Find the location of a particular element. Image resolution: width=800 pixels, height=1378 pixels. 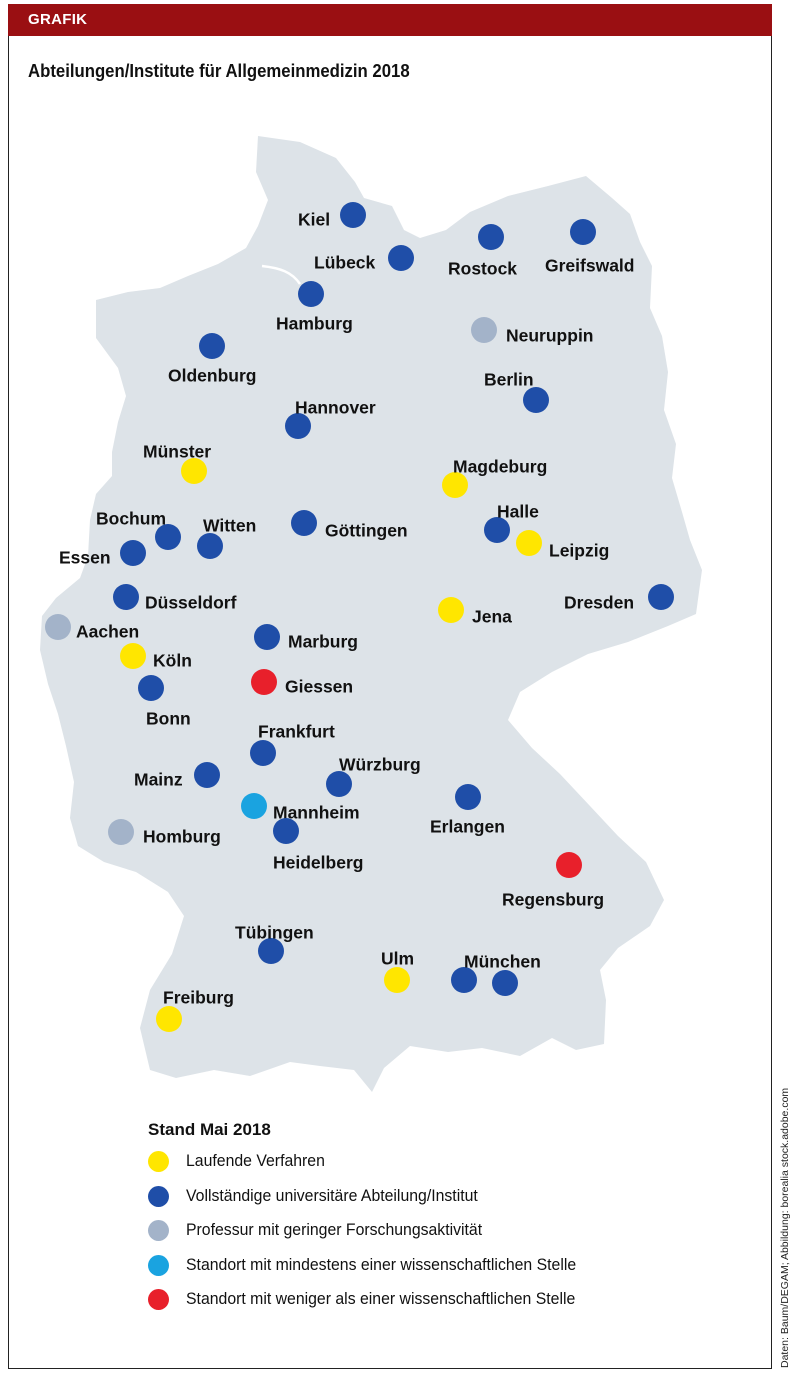

legend-title: Stand Mai 2018 is located at coordinates (209, 1129).